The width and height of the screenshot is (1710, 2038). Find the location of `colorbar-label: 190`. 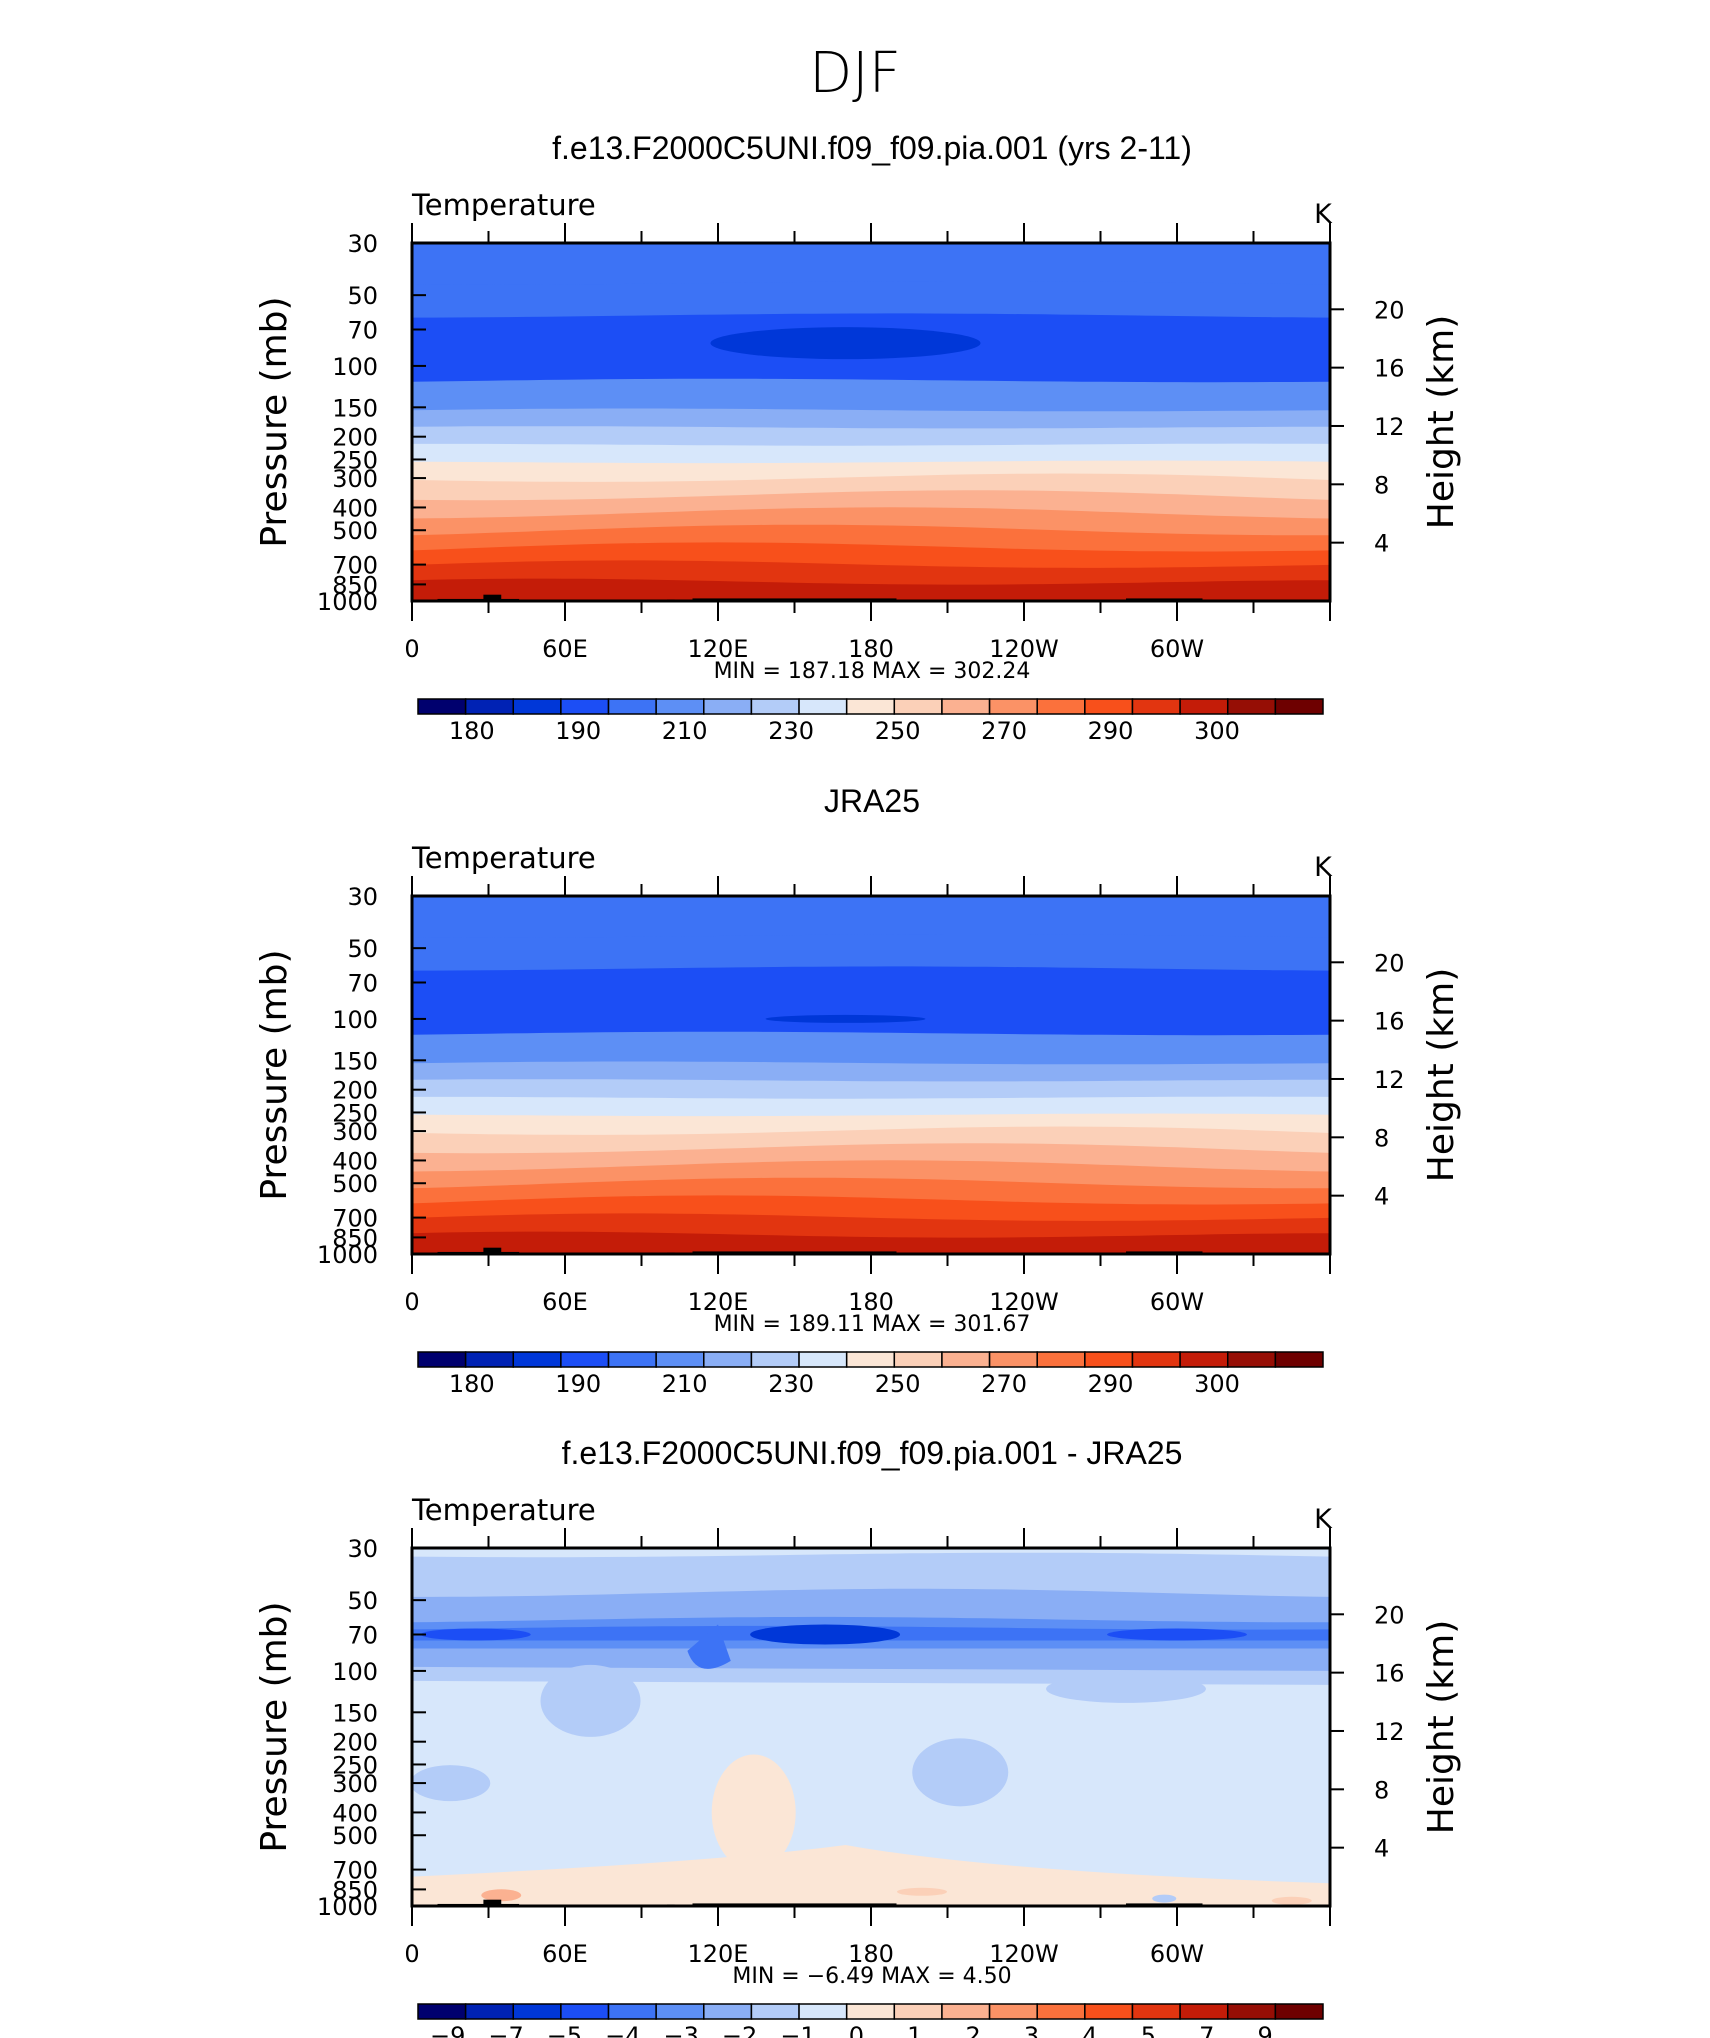

colorbar-label: 190 is located at coordinates (578, 1384).